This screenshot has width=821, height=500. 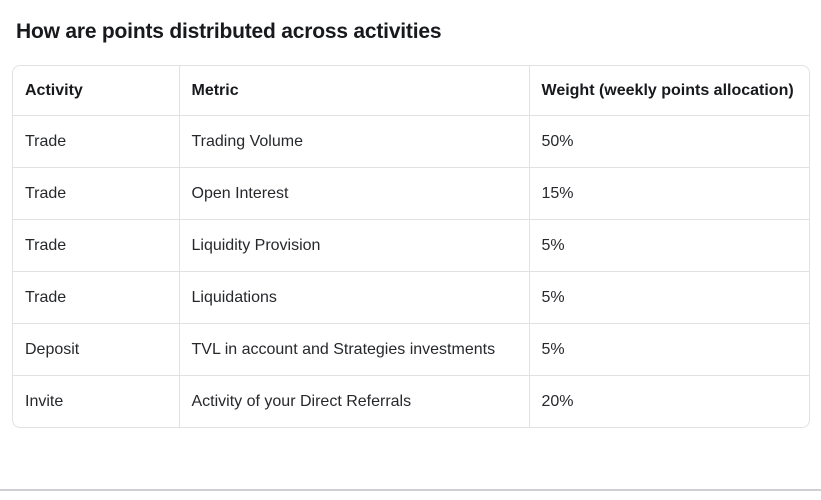 I want to click on column-header-metric: Metric, so click(x=354, y=91).